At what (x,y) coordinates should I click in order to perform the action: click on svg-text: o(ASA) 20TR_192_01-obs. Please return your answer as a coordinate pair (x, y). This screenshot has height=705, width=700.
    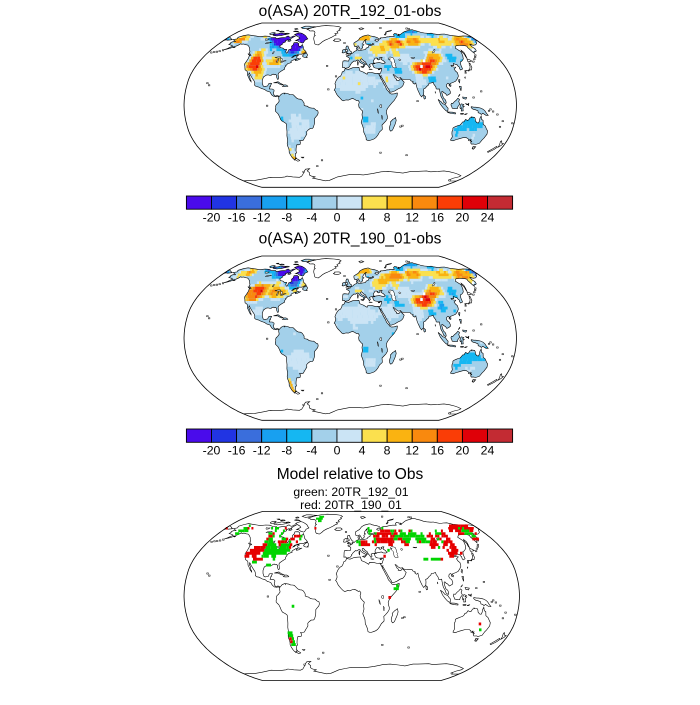
    Looking at the image, I should click on (350, 11).